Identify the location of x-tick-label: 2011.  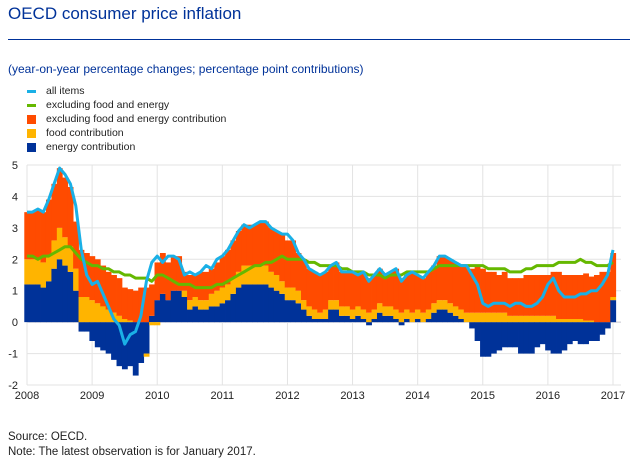
(223, 396).